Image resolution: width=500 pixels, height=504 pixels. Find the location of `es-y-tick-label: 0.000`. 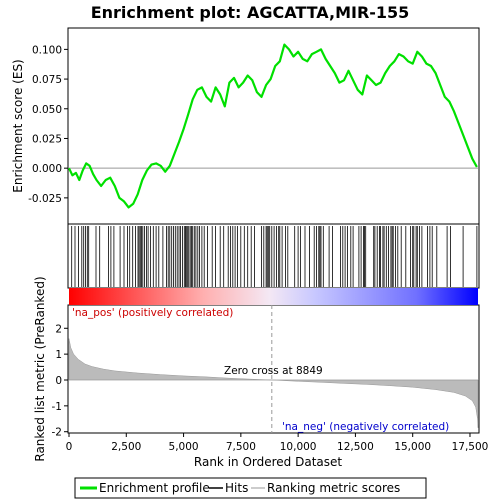

es-y-tick-label: 0.000 is located at coordinates (47, 169).